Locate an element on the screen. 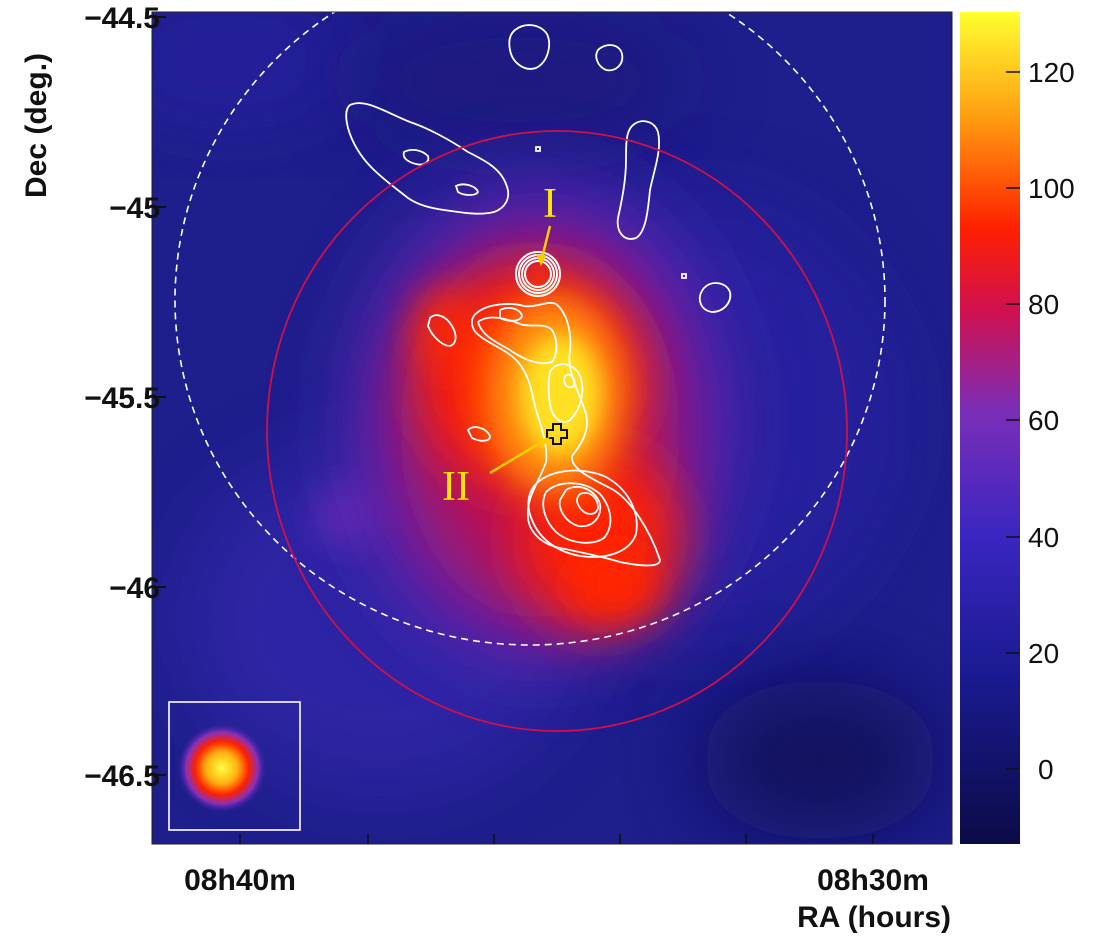  x-tick-label: 08h30m is located at coordinates (873, 880).